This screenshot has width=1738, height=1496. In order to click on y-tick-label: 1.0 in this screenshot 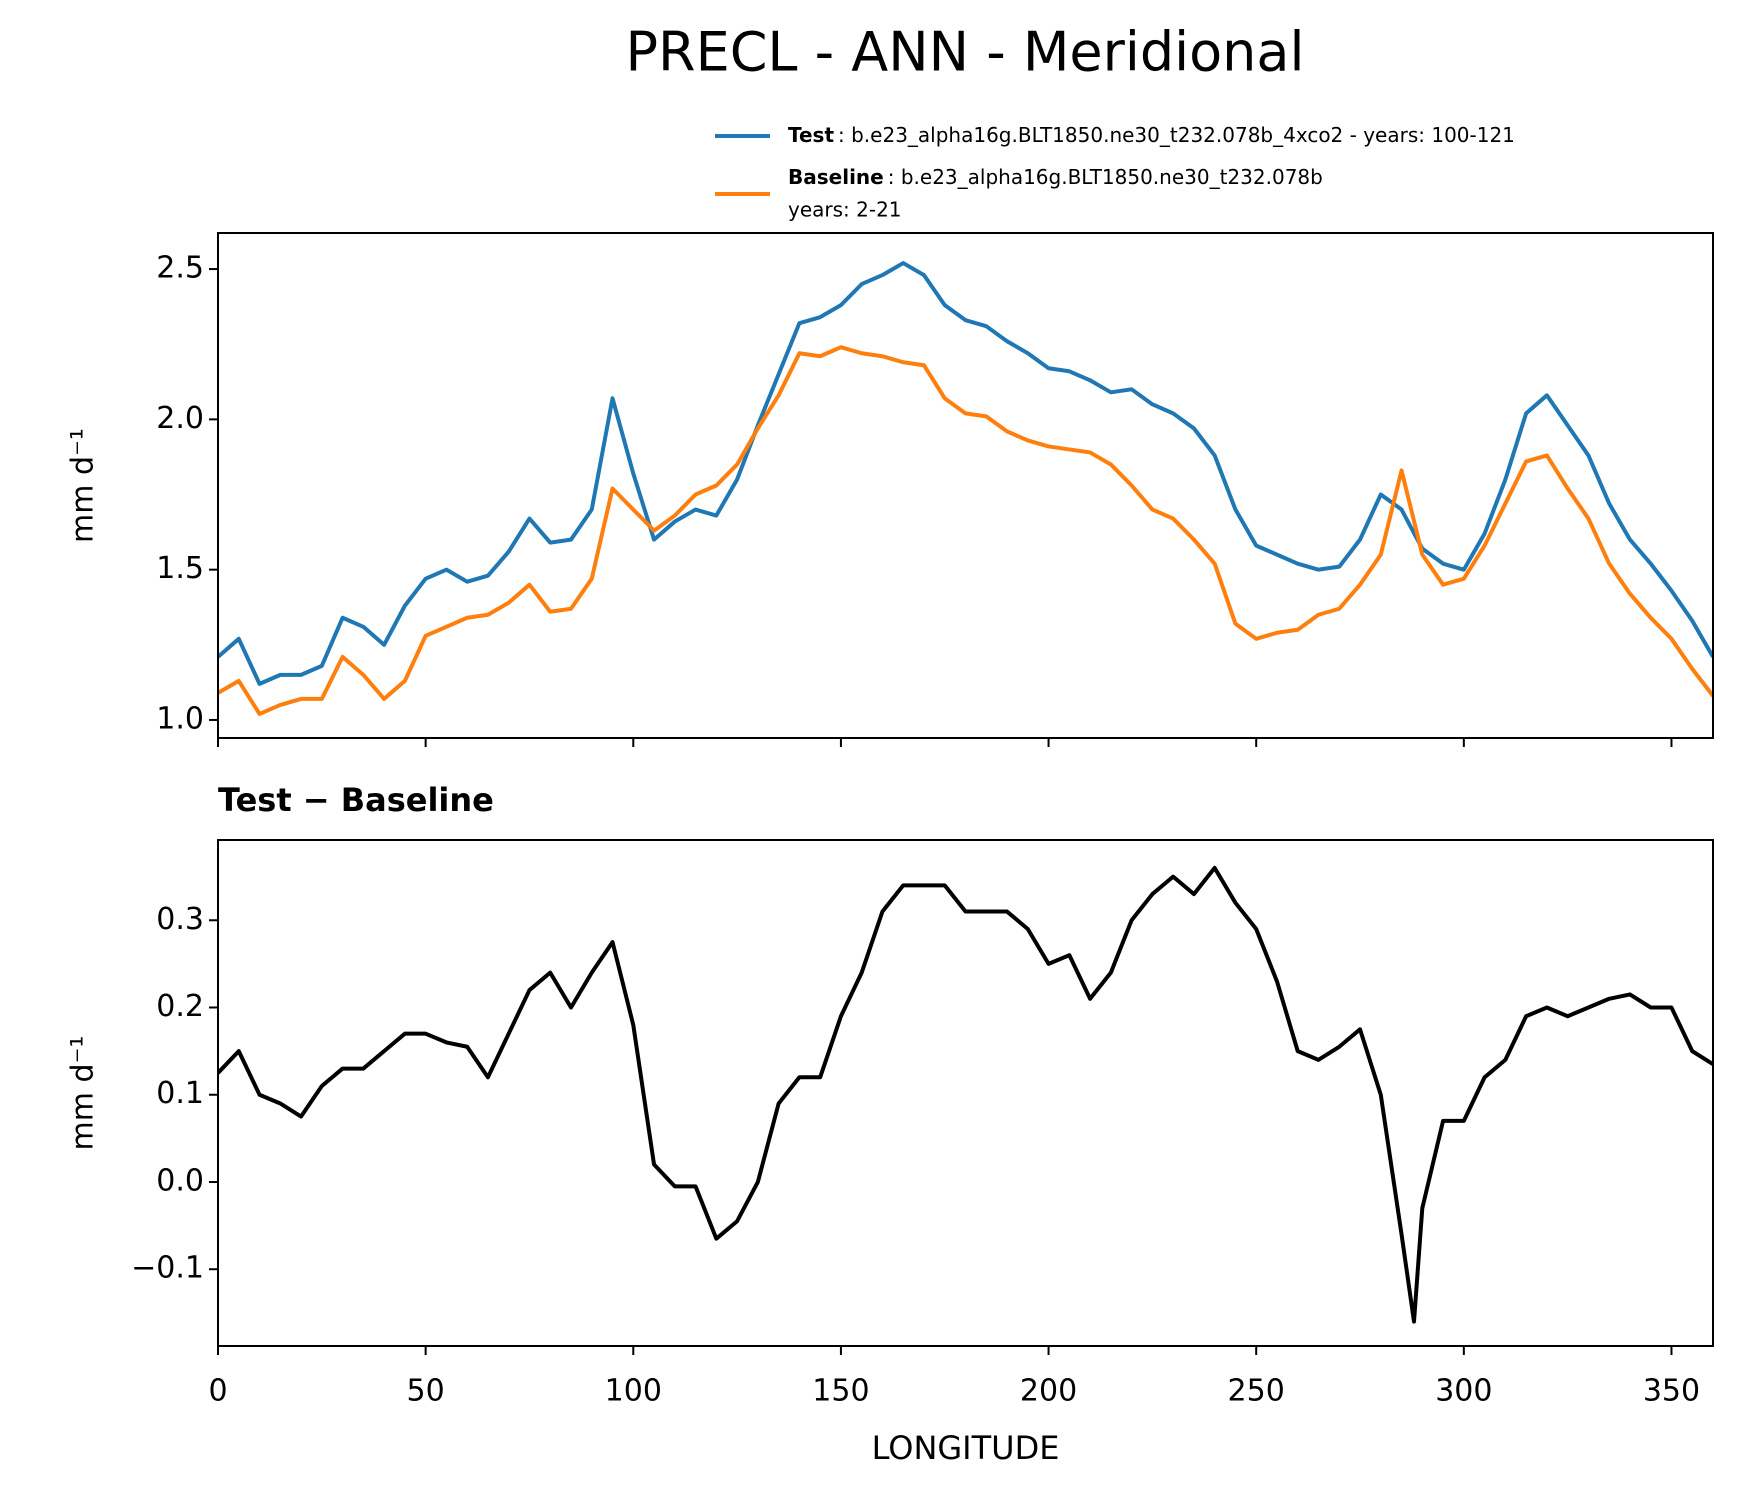, I will do `click(180, 718)`.